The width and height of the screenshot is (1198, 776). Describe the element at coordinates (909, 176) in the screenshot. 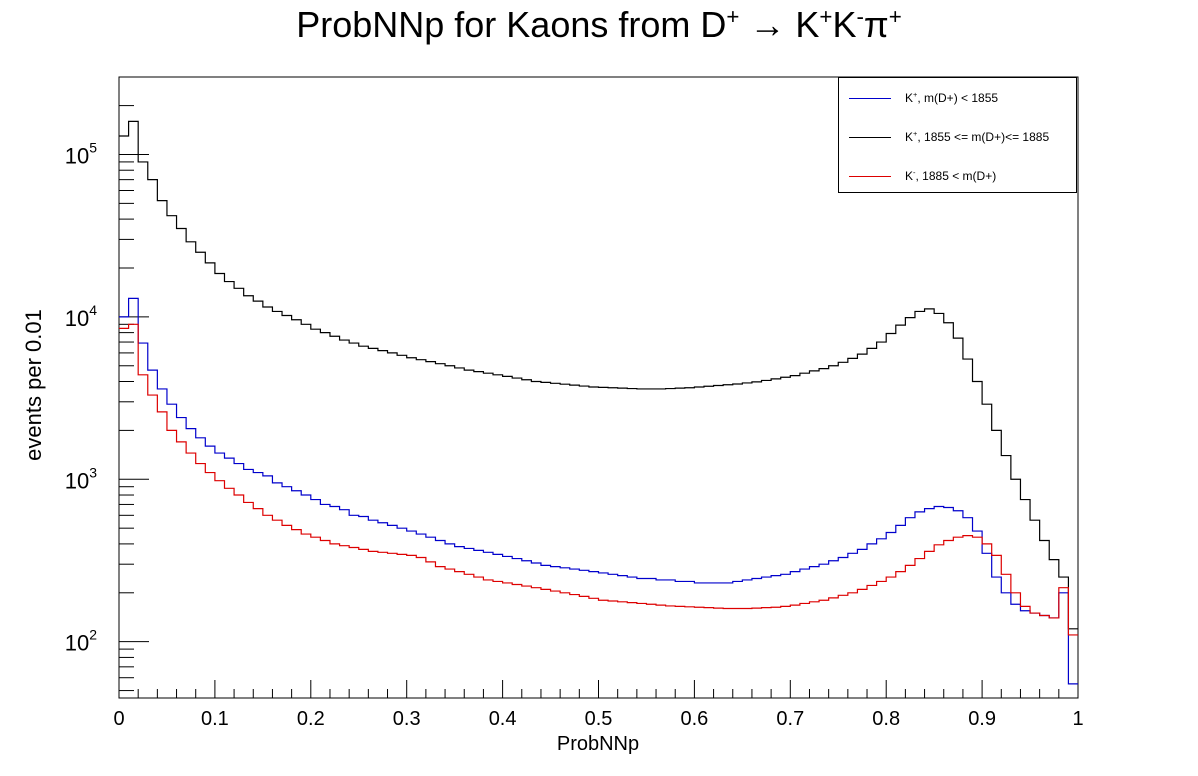

I see `legend-label-2a: K` at that location.